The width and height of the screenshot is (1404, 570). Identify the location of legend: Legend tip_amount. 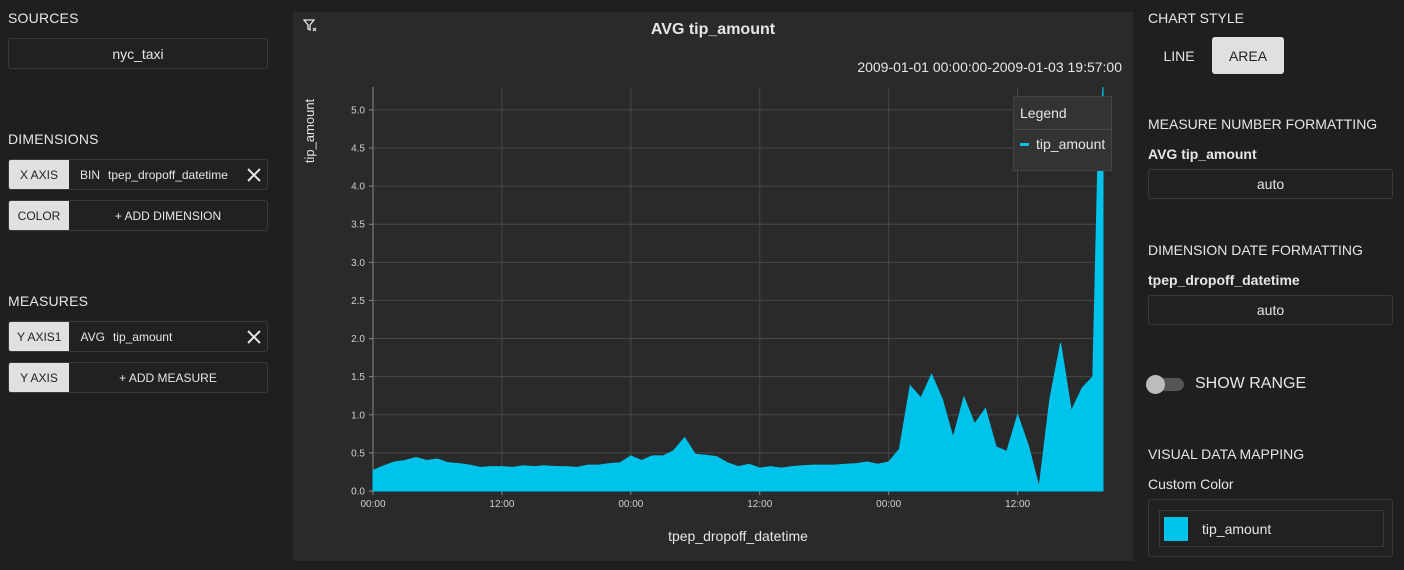
(1062, 133).